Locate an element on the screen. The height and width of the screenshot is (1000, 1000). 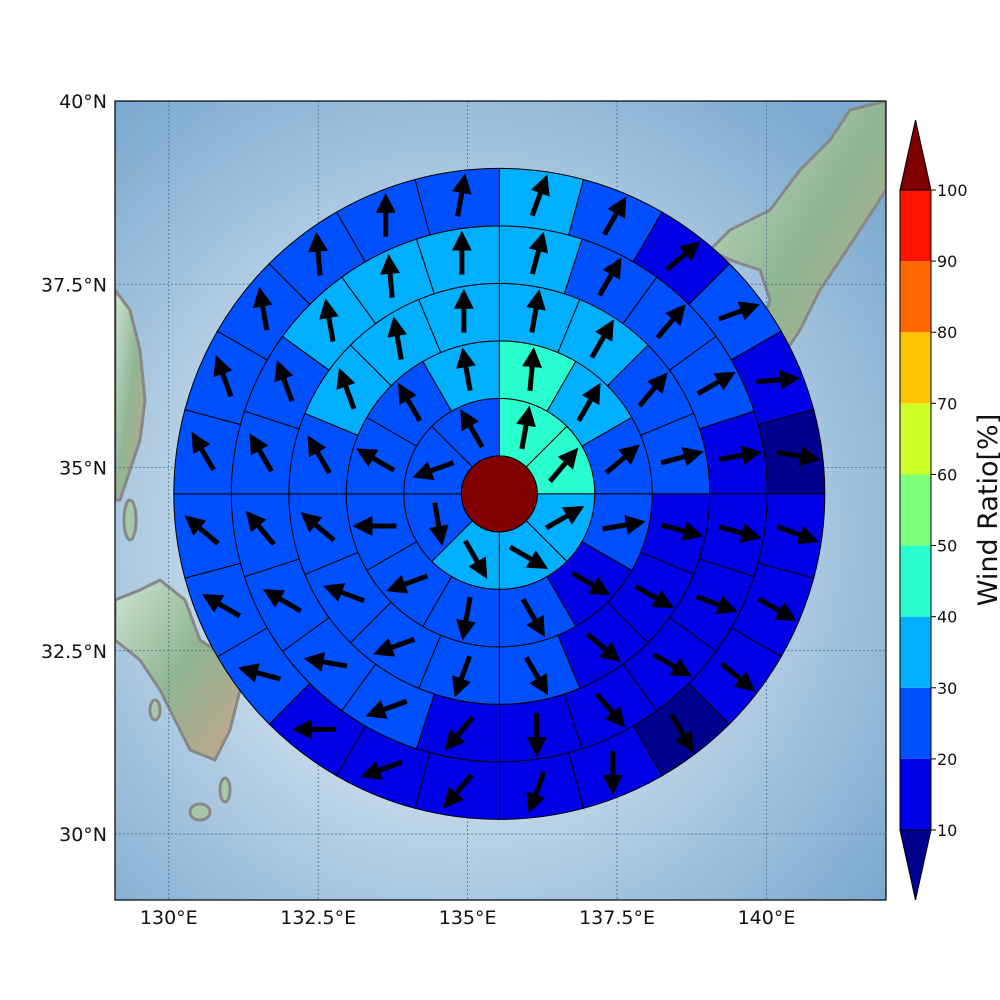
colorbar-tick-label: 100 is located at coordinates (952, 190).